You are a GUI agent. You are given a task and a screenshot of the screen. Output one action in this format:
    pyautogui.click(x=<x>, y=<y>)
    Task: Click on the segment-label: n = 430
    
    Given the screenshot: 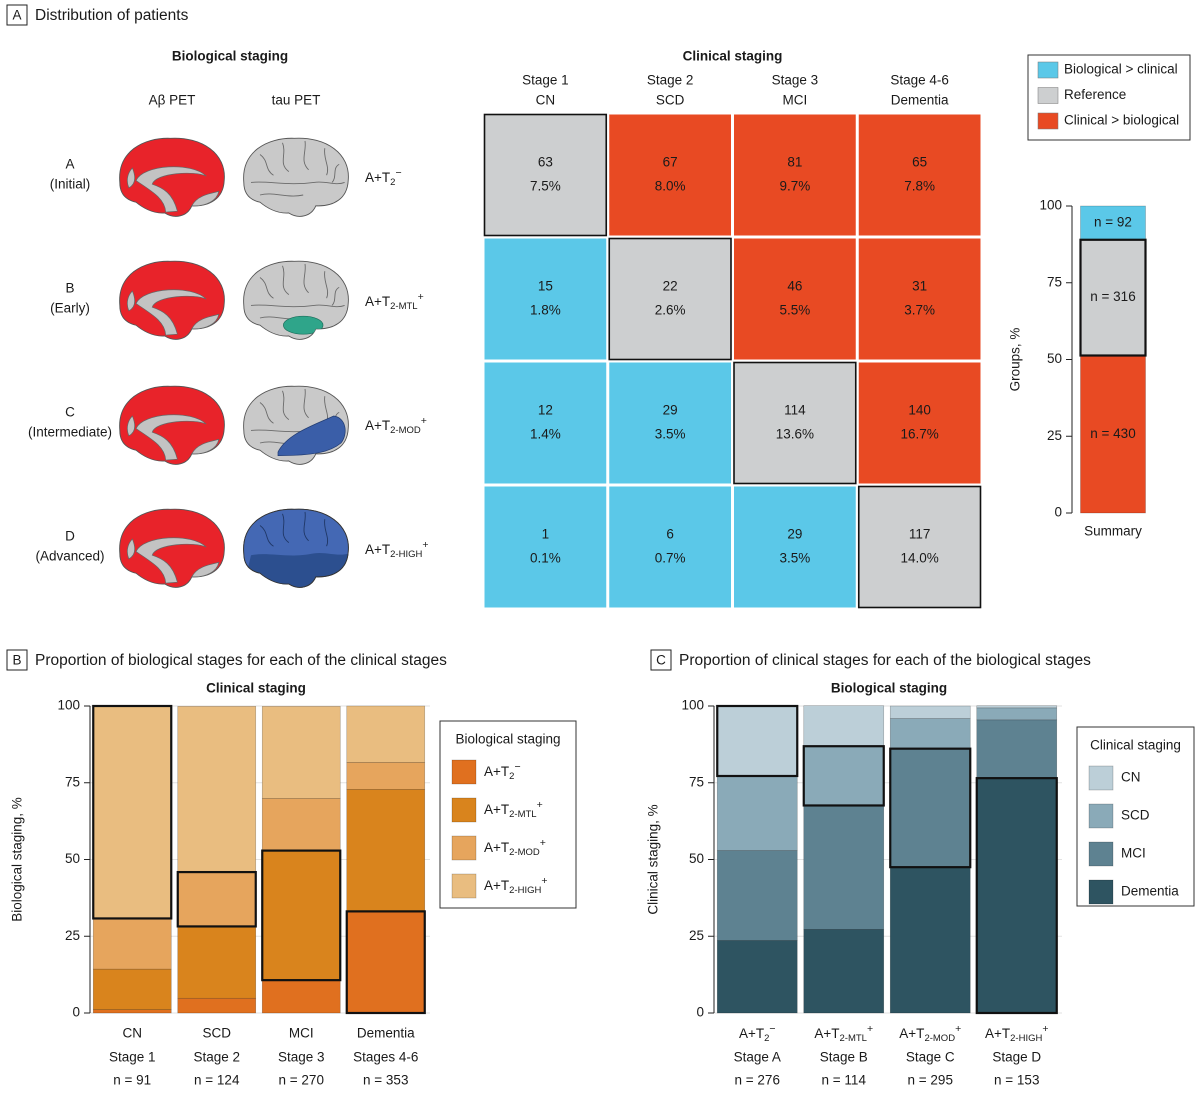 What is the action you would take?
    pyautogui.click(x=1112, y=433)
    